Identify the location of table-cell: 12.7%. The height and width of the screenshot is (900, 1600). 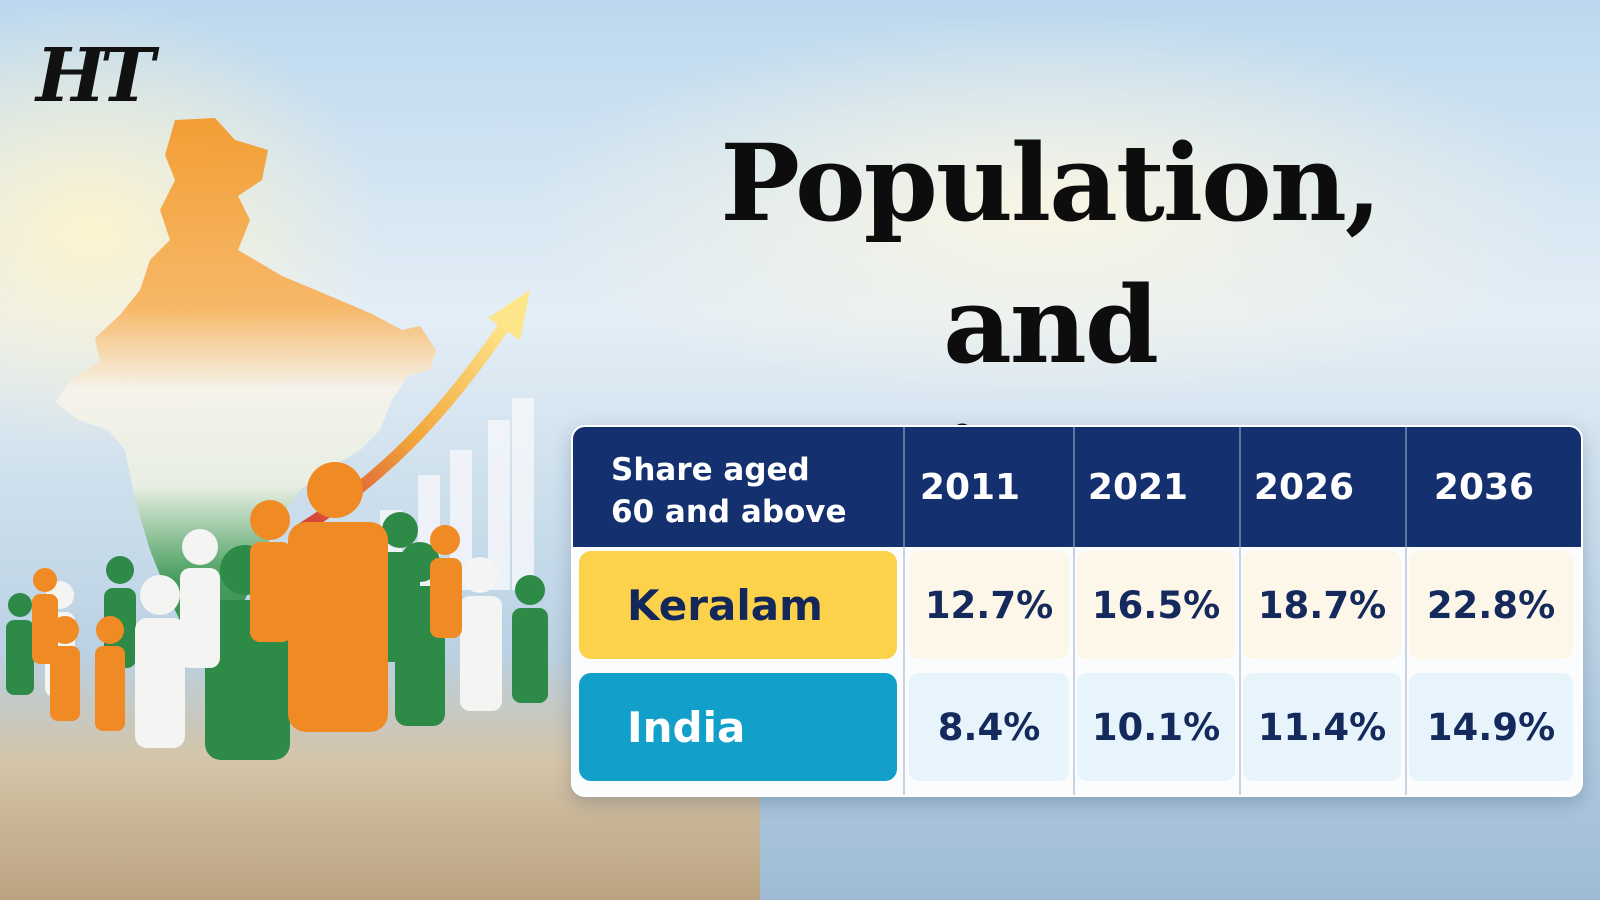
(989, 605).